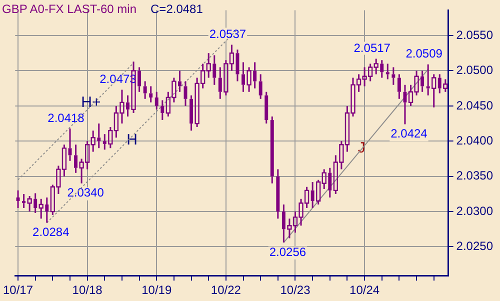 Image resolution: width=500 pixels, height=301 pixels. What do you see at coordinates (226, 290) in the screenshot?
I see `x-tick-label: 10/22` at bounding box center [226, 290].